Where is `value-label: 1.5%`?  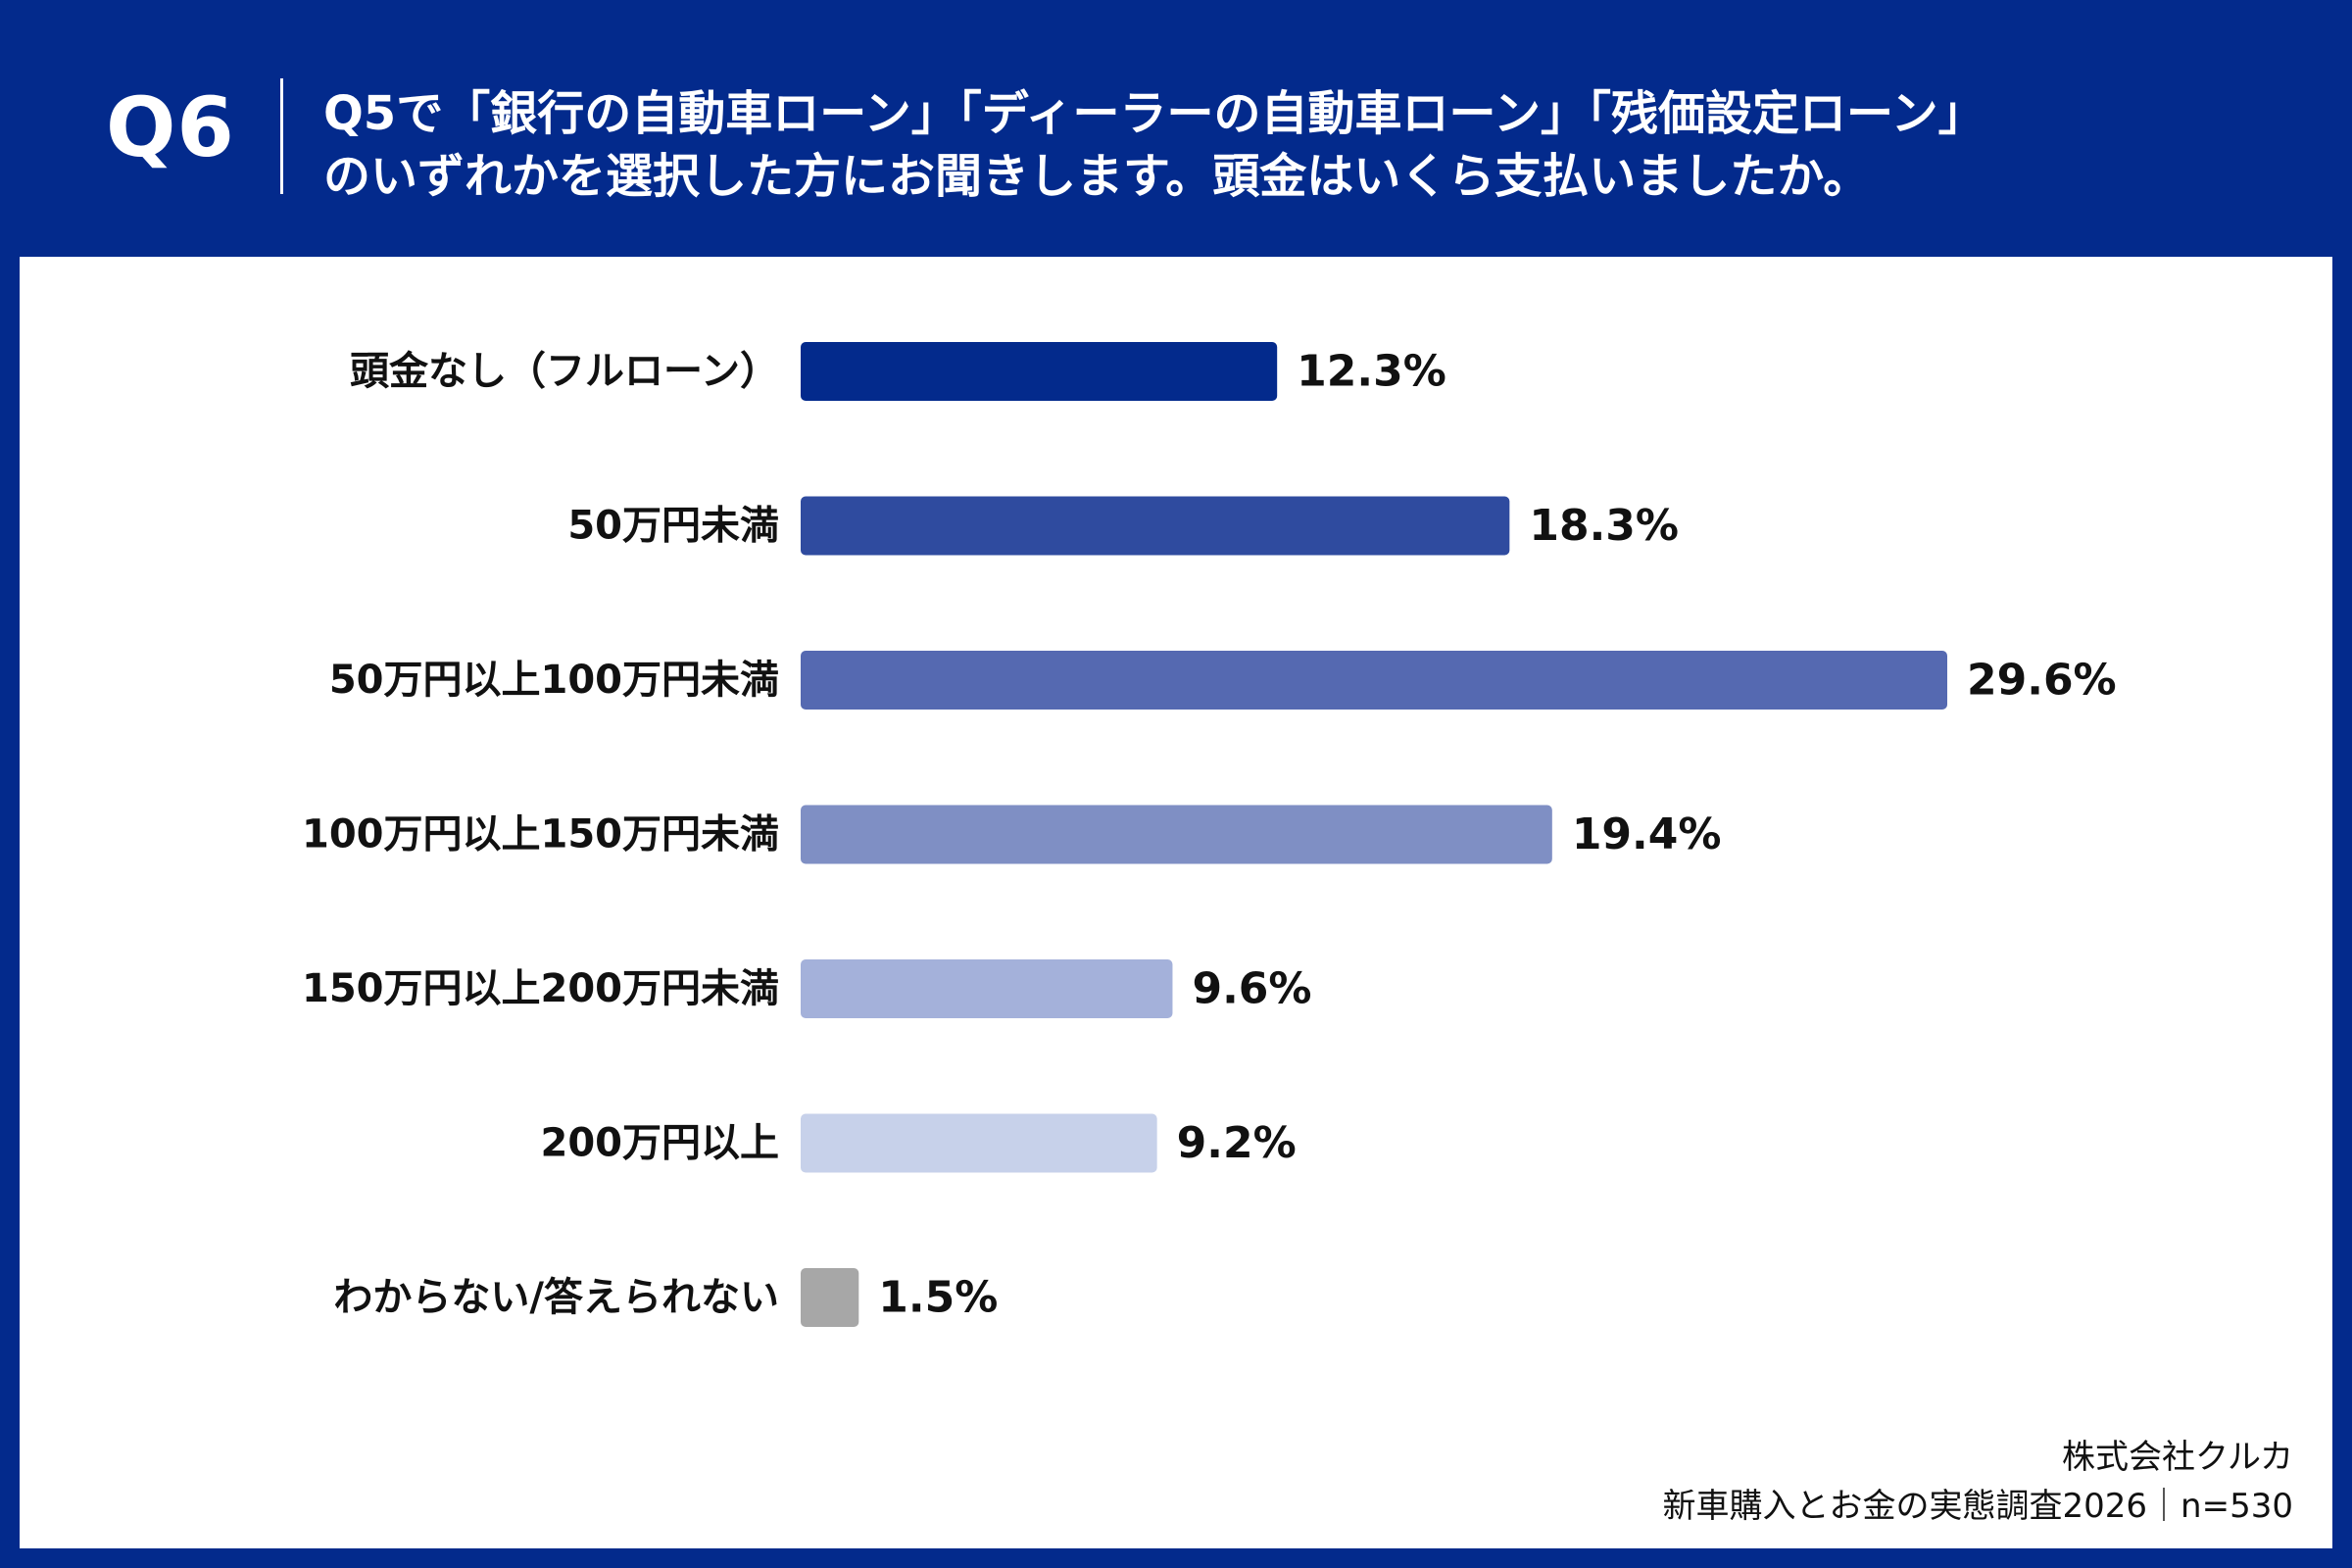 value-label: 1.5% is located at coordinates (938, 1298).